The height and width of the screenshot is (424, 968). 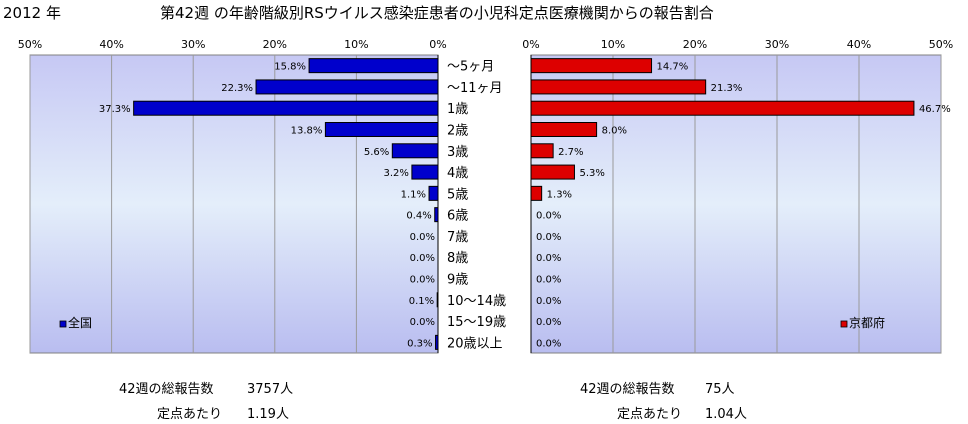 What do you see at coordinates (32, 13) in the screenshot?
I see `year-label: 2012 年` at bounding box center [32, 13].